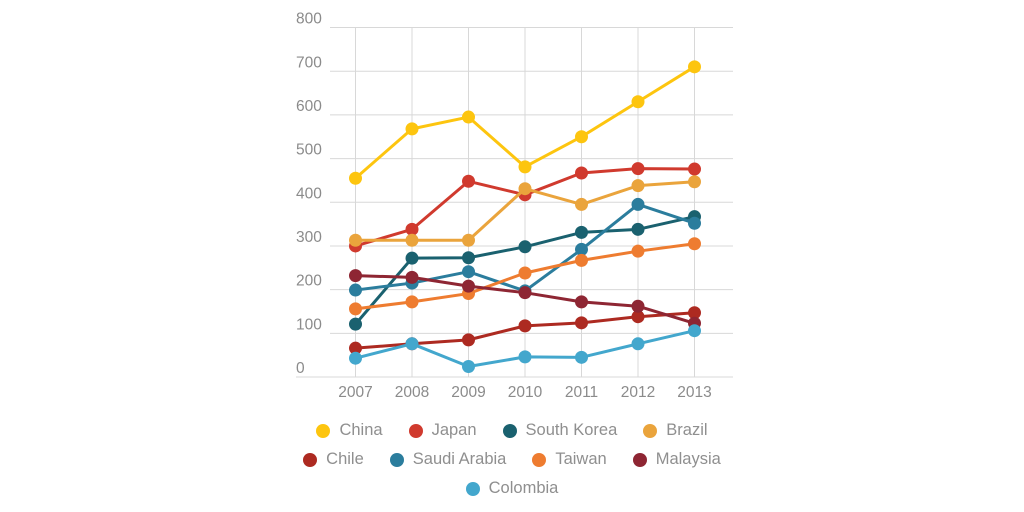 Image resolution: width=1024 pixels, height=512 pixels. Describe the element at coordinates (581, 323) in the screenshot. I see `data-point-chile-2011` at that location.